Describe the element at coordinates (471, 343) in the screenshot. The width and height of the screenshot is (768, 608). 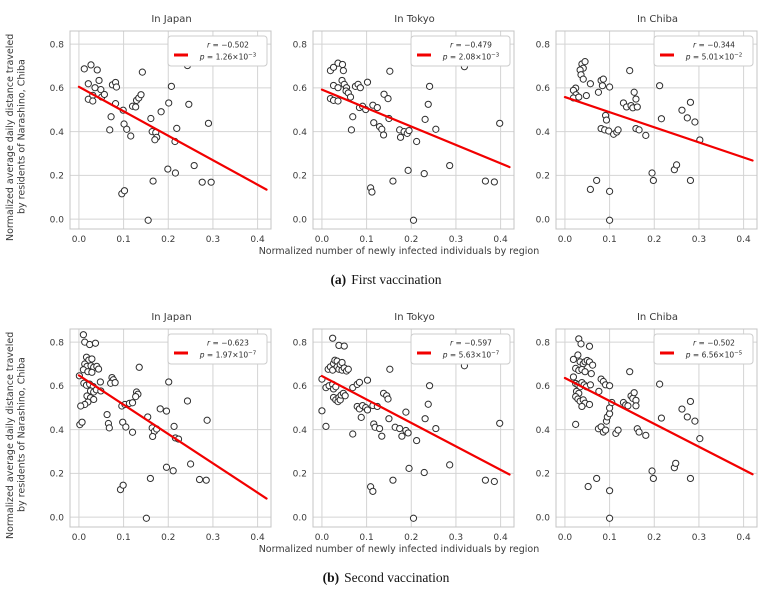
I see `legend-r-value: r = −0.597` at that location.